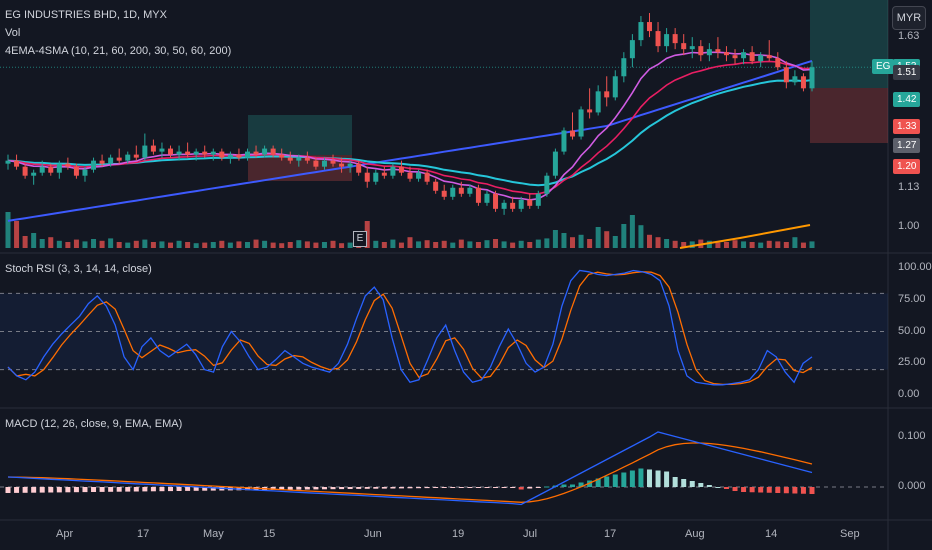 This screenshot has width=932, height=550. I want to click on time-tick-label: 17, so click(143, 534).